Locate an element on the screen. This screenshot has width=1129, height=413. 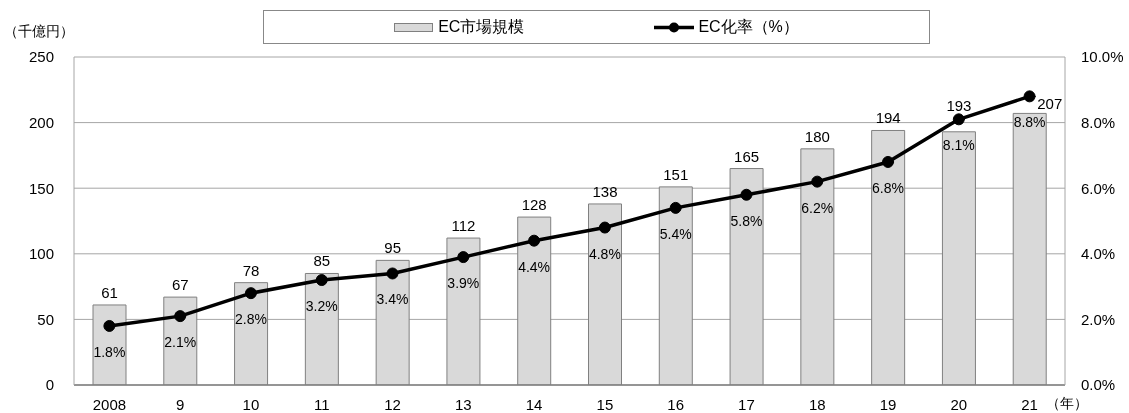
data-label: 61 is located at coordinates (109, 292).